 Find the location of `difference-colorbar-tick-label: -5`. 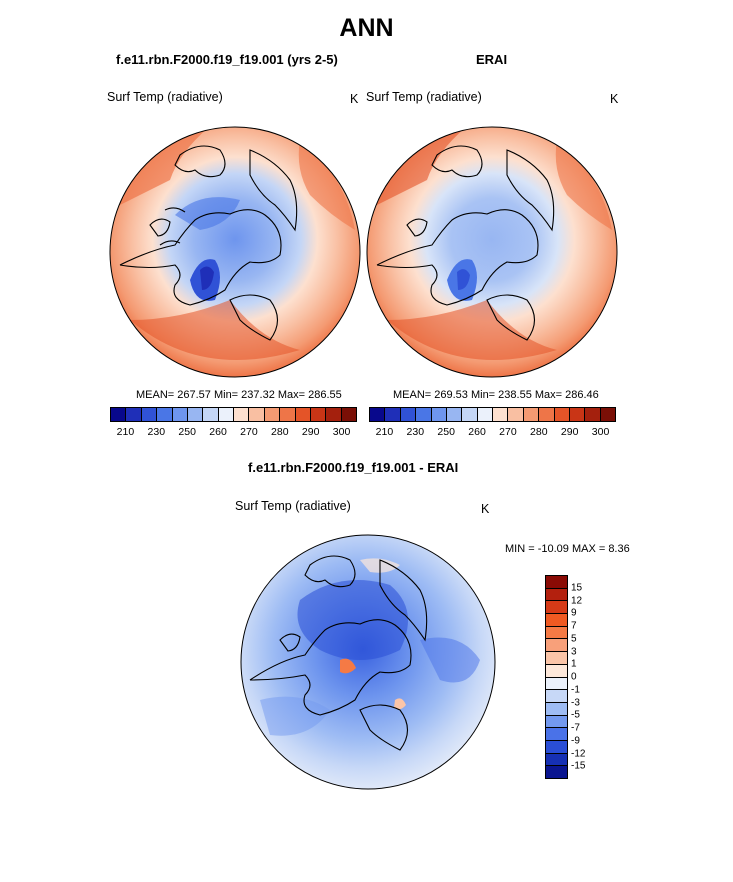

difference-colorbar-tick-label: -5 is located at coordinates (575, 715).